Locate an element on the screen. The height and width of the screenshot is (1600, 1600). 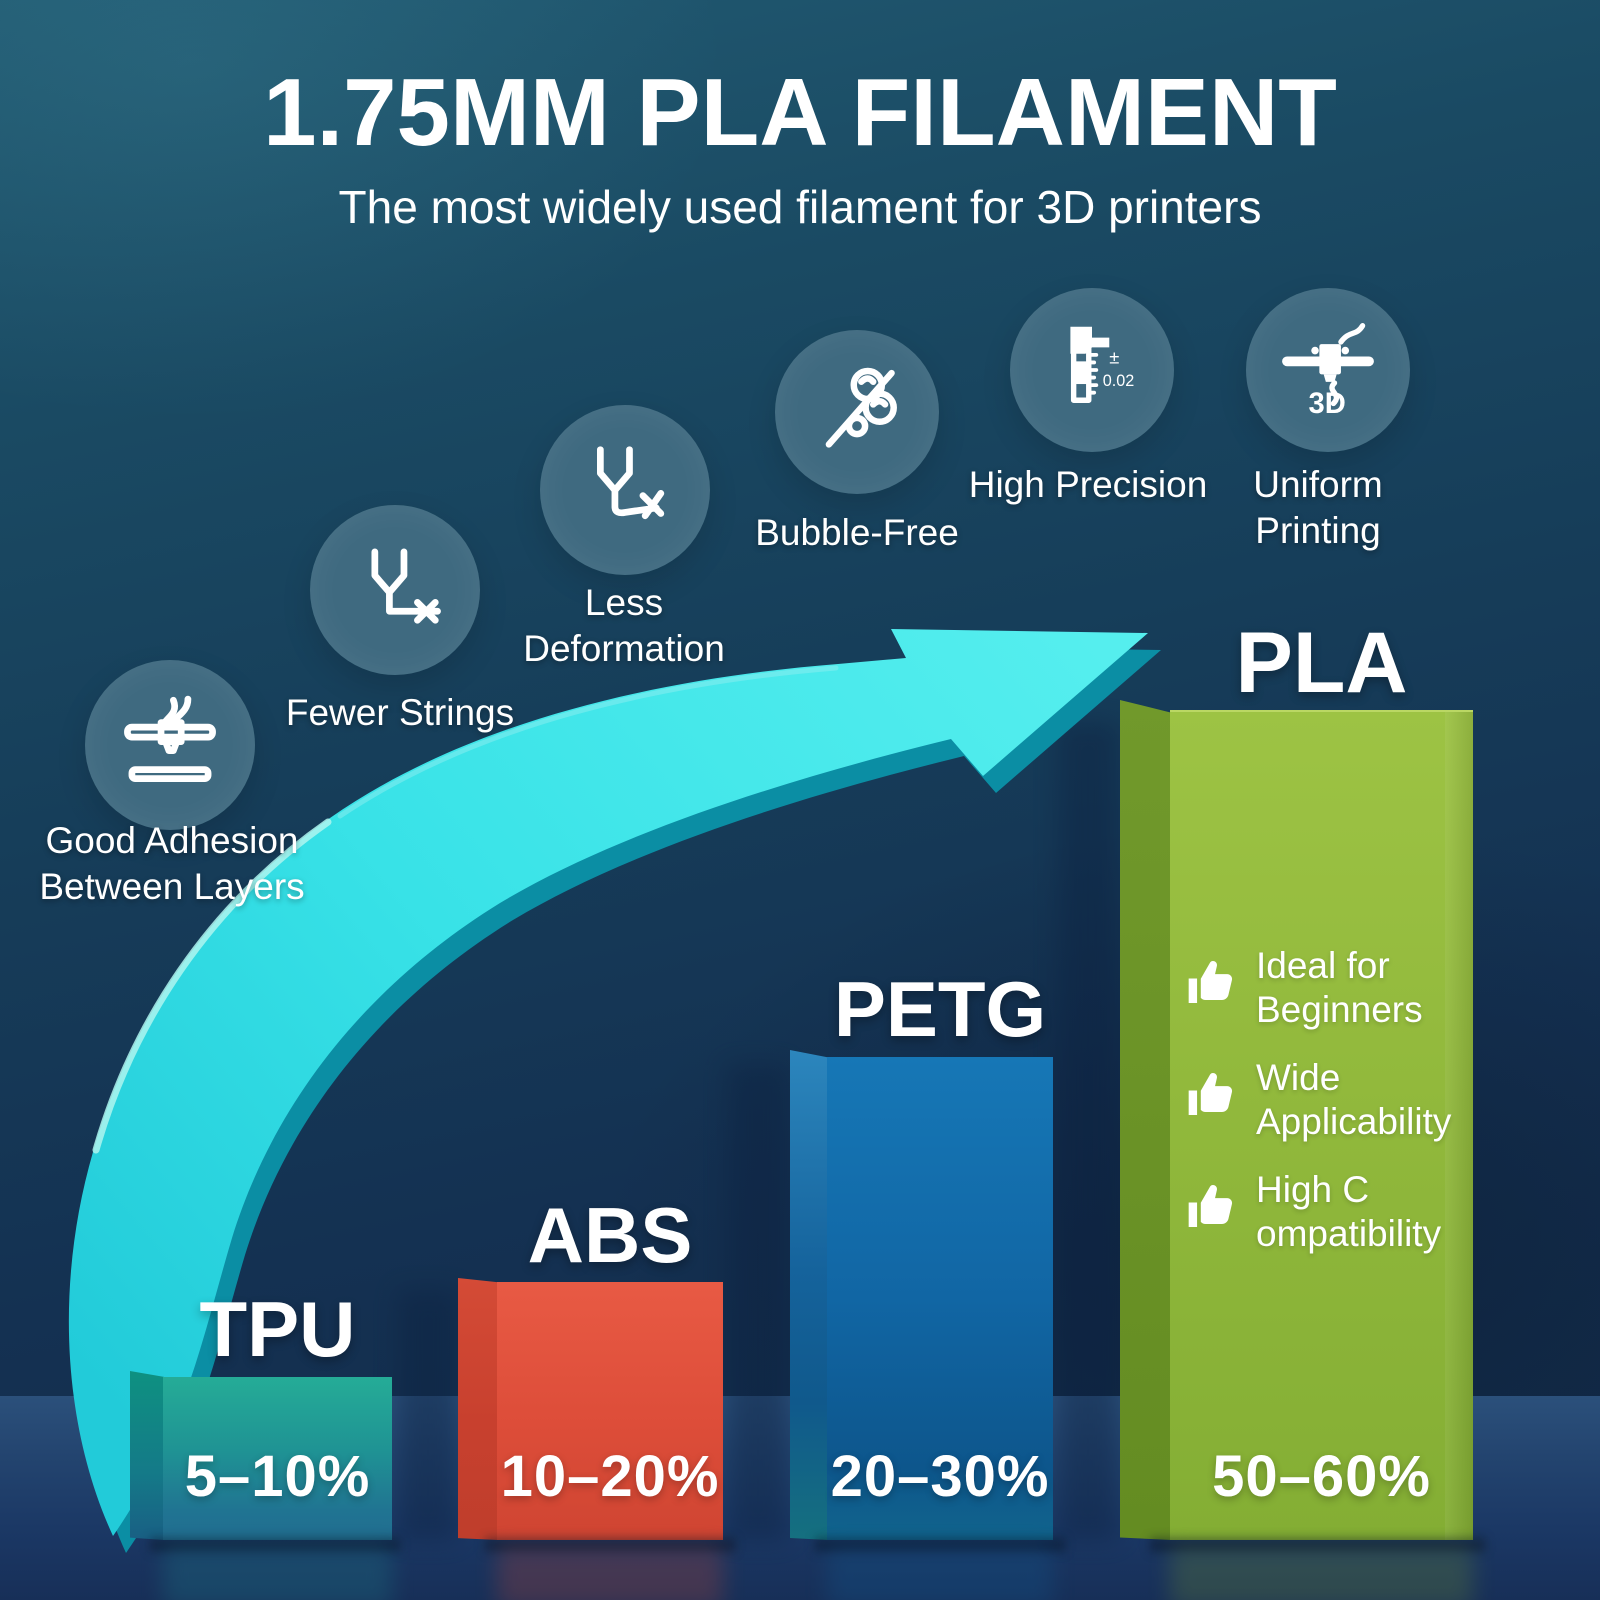
feature-label-strings: Fewer Strings is located at coordinates (400, 713).